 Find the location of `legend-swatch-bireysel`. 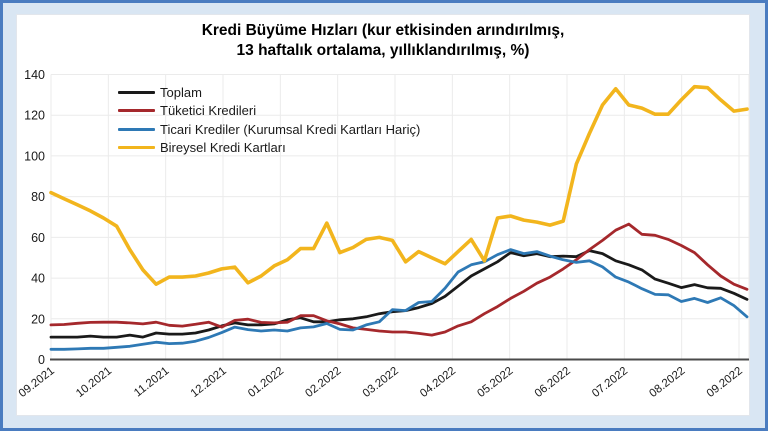

legend-swatch-bireysel is located at coordinates (136, 148).